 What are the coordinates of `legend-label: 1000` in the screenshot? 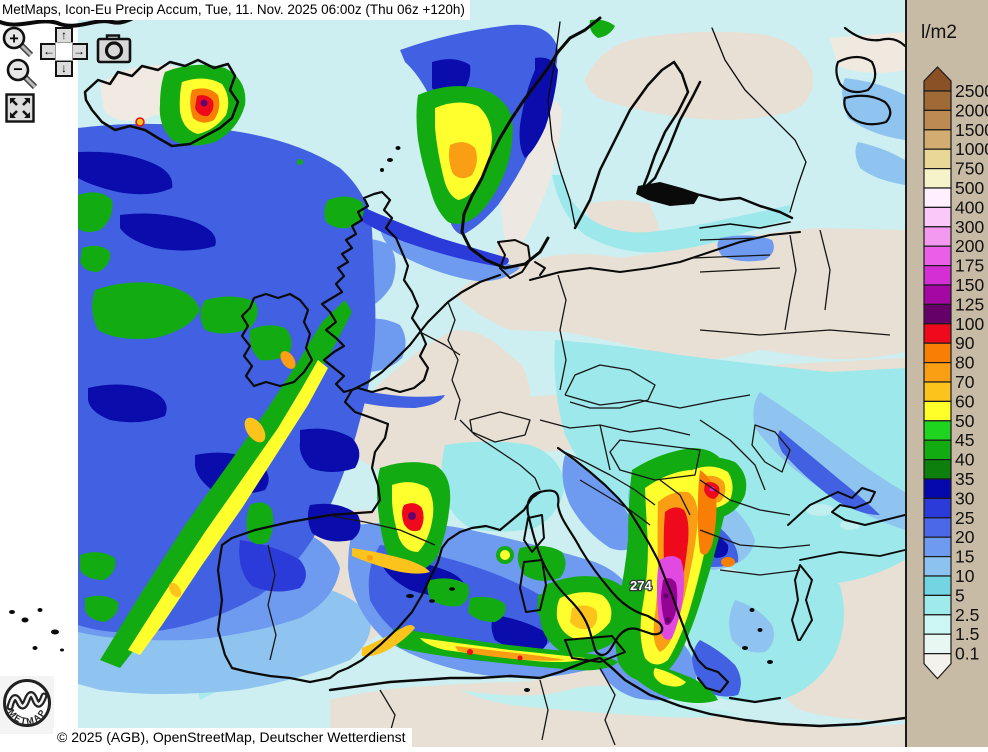 It's located at (971, 149).